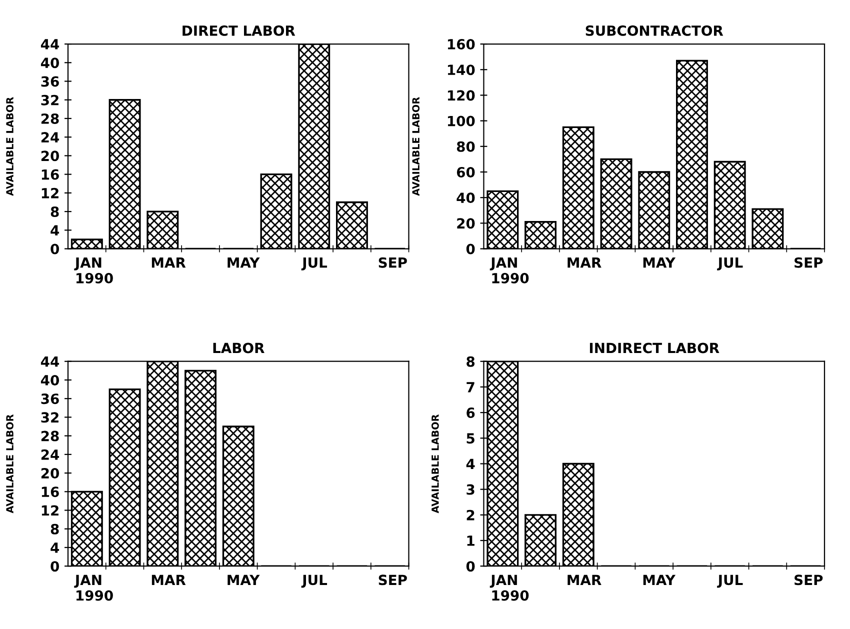  I want to click on y-tick-label: 1, so click(470, 541).